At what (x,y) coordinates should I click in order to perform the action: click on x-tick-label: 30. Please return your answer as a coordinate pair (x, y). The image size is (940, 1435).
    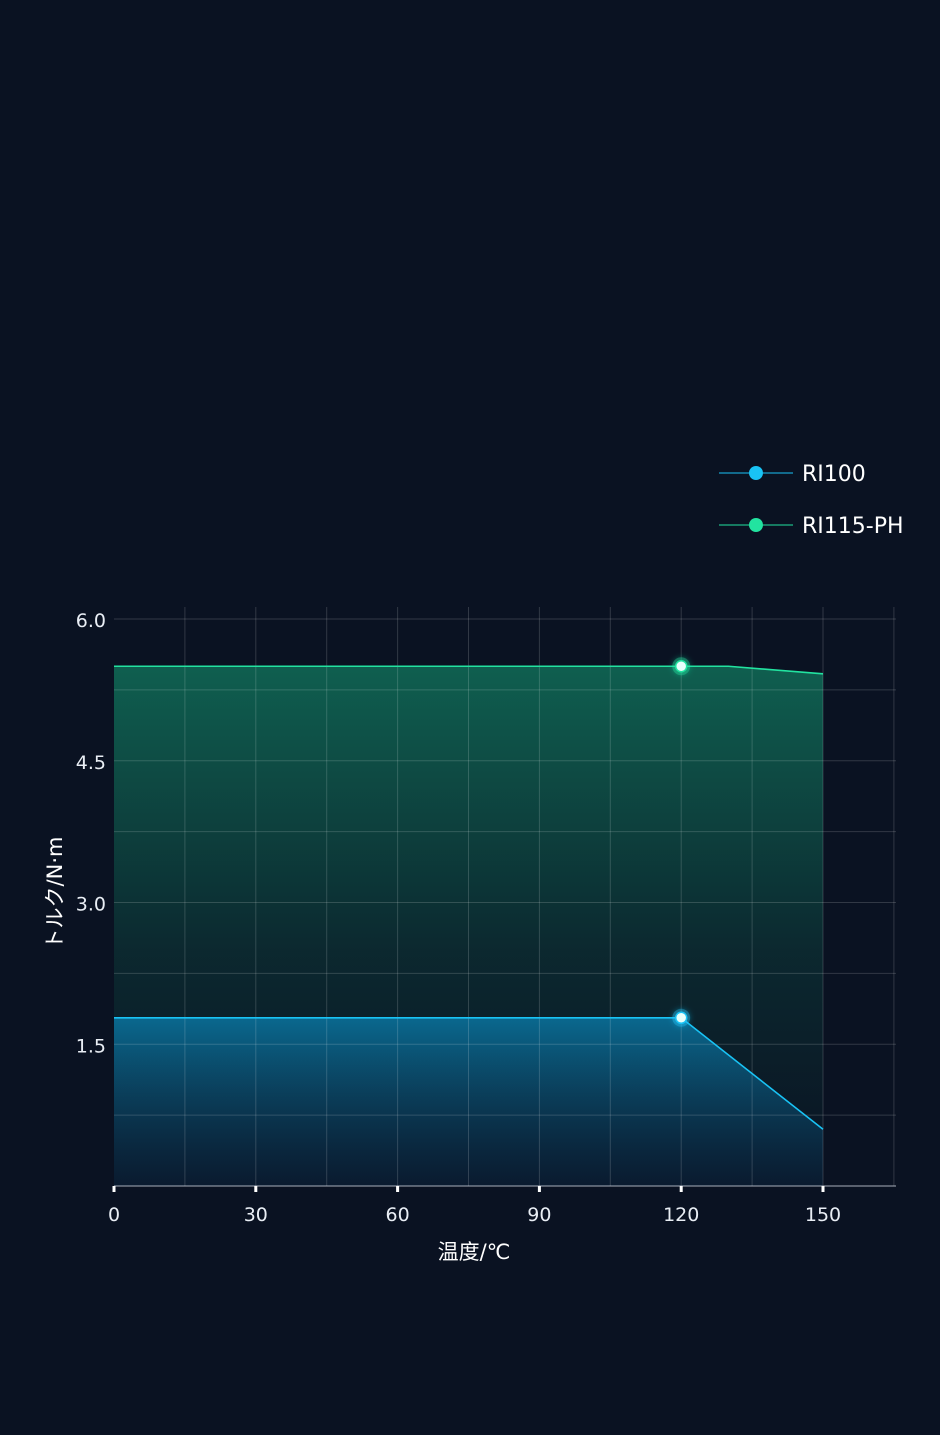
    Looking at the image, I should click on (256, 1215).